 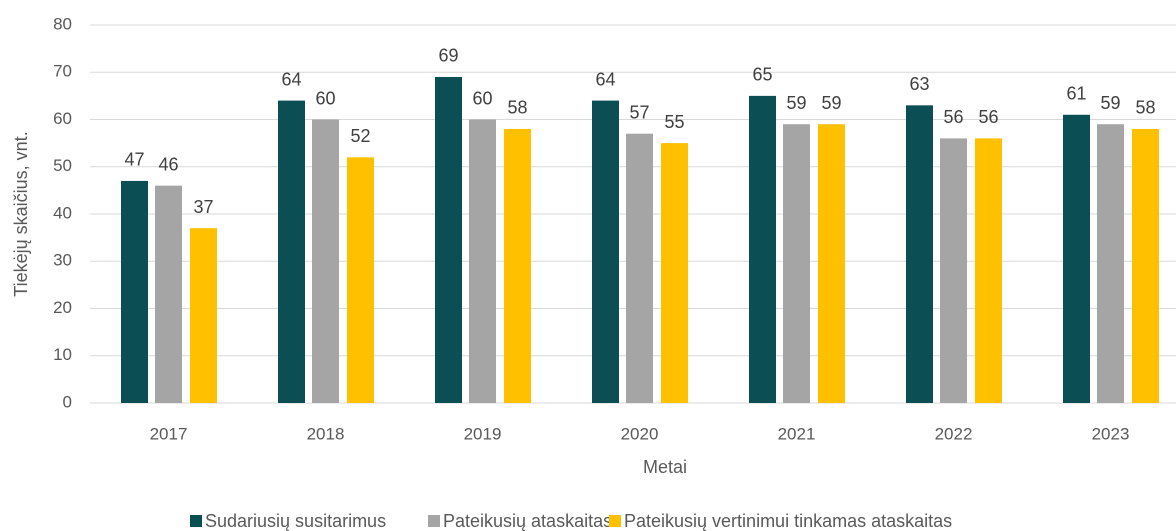 What do you see at coordinates (134, 160) in the screenshot?
I see `value-label: 47` at bounding box center [134, 160].